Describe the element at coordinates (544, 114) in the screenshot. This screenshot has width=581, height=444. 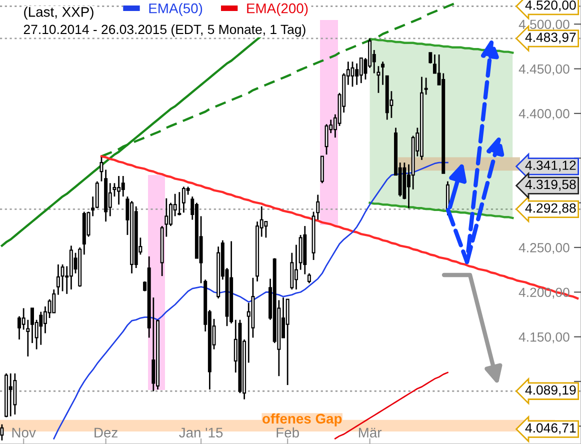
I see `y-tick-label: 4.400,00` at that location.